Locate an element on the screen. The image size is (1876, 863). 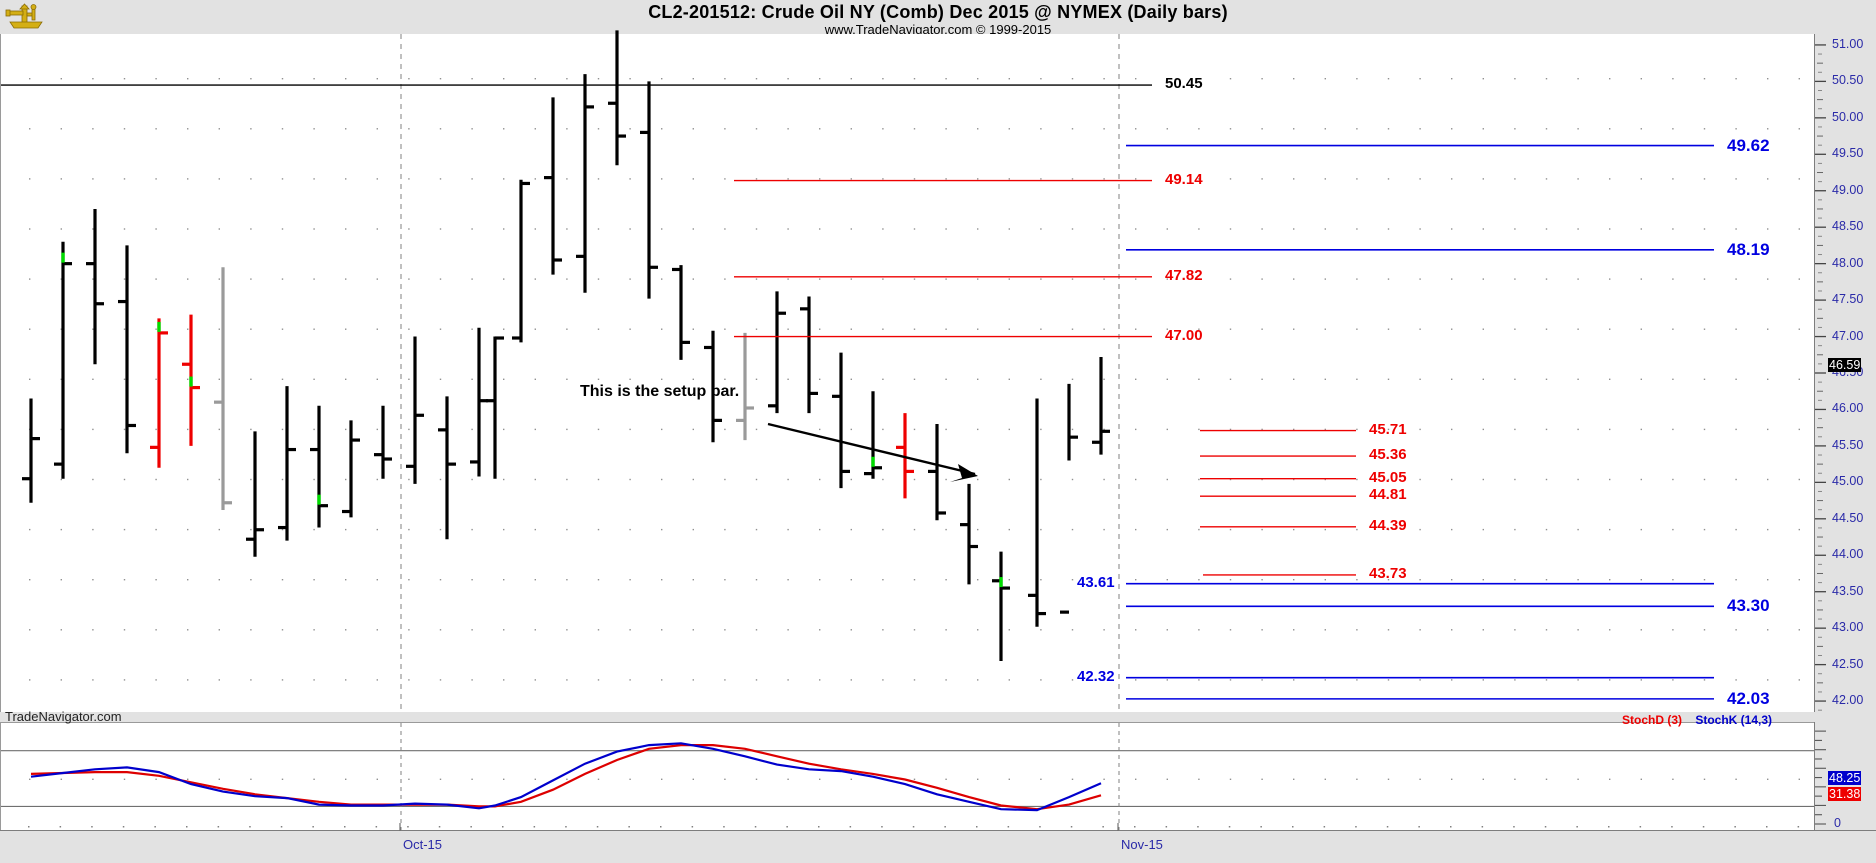
price-tick-50-00: 50.00 is located at coordinates (1848, 116).